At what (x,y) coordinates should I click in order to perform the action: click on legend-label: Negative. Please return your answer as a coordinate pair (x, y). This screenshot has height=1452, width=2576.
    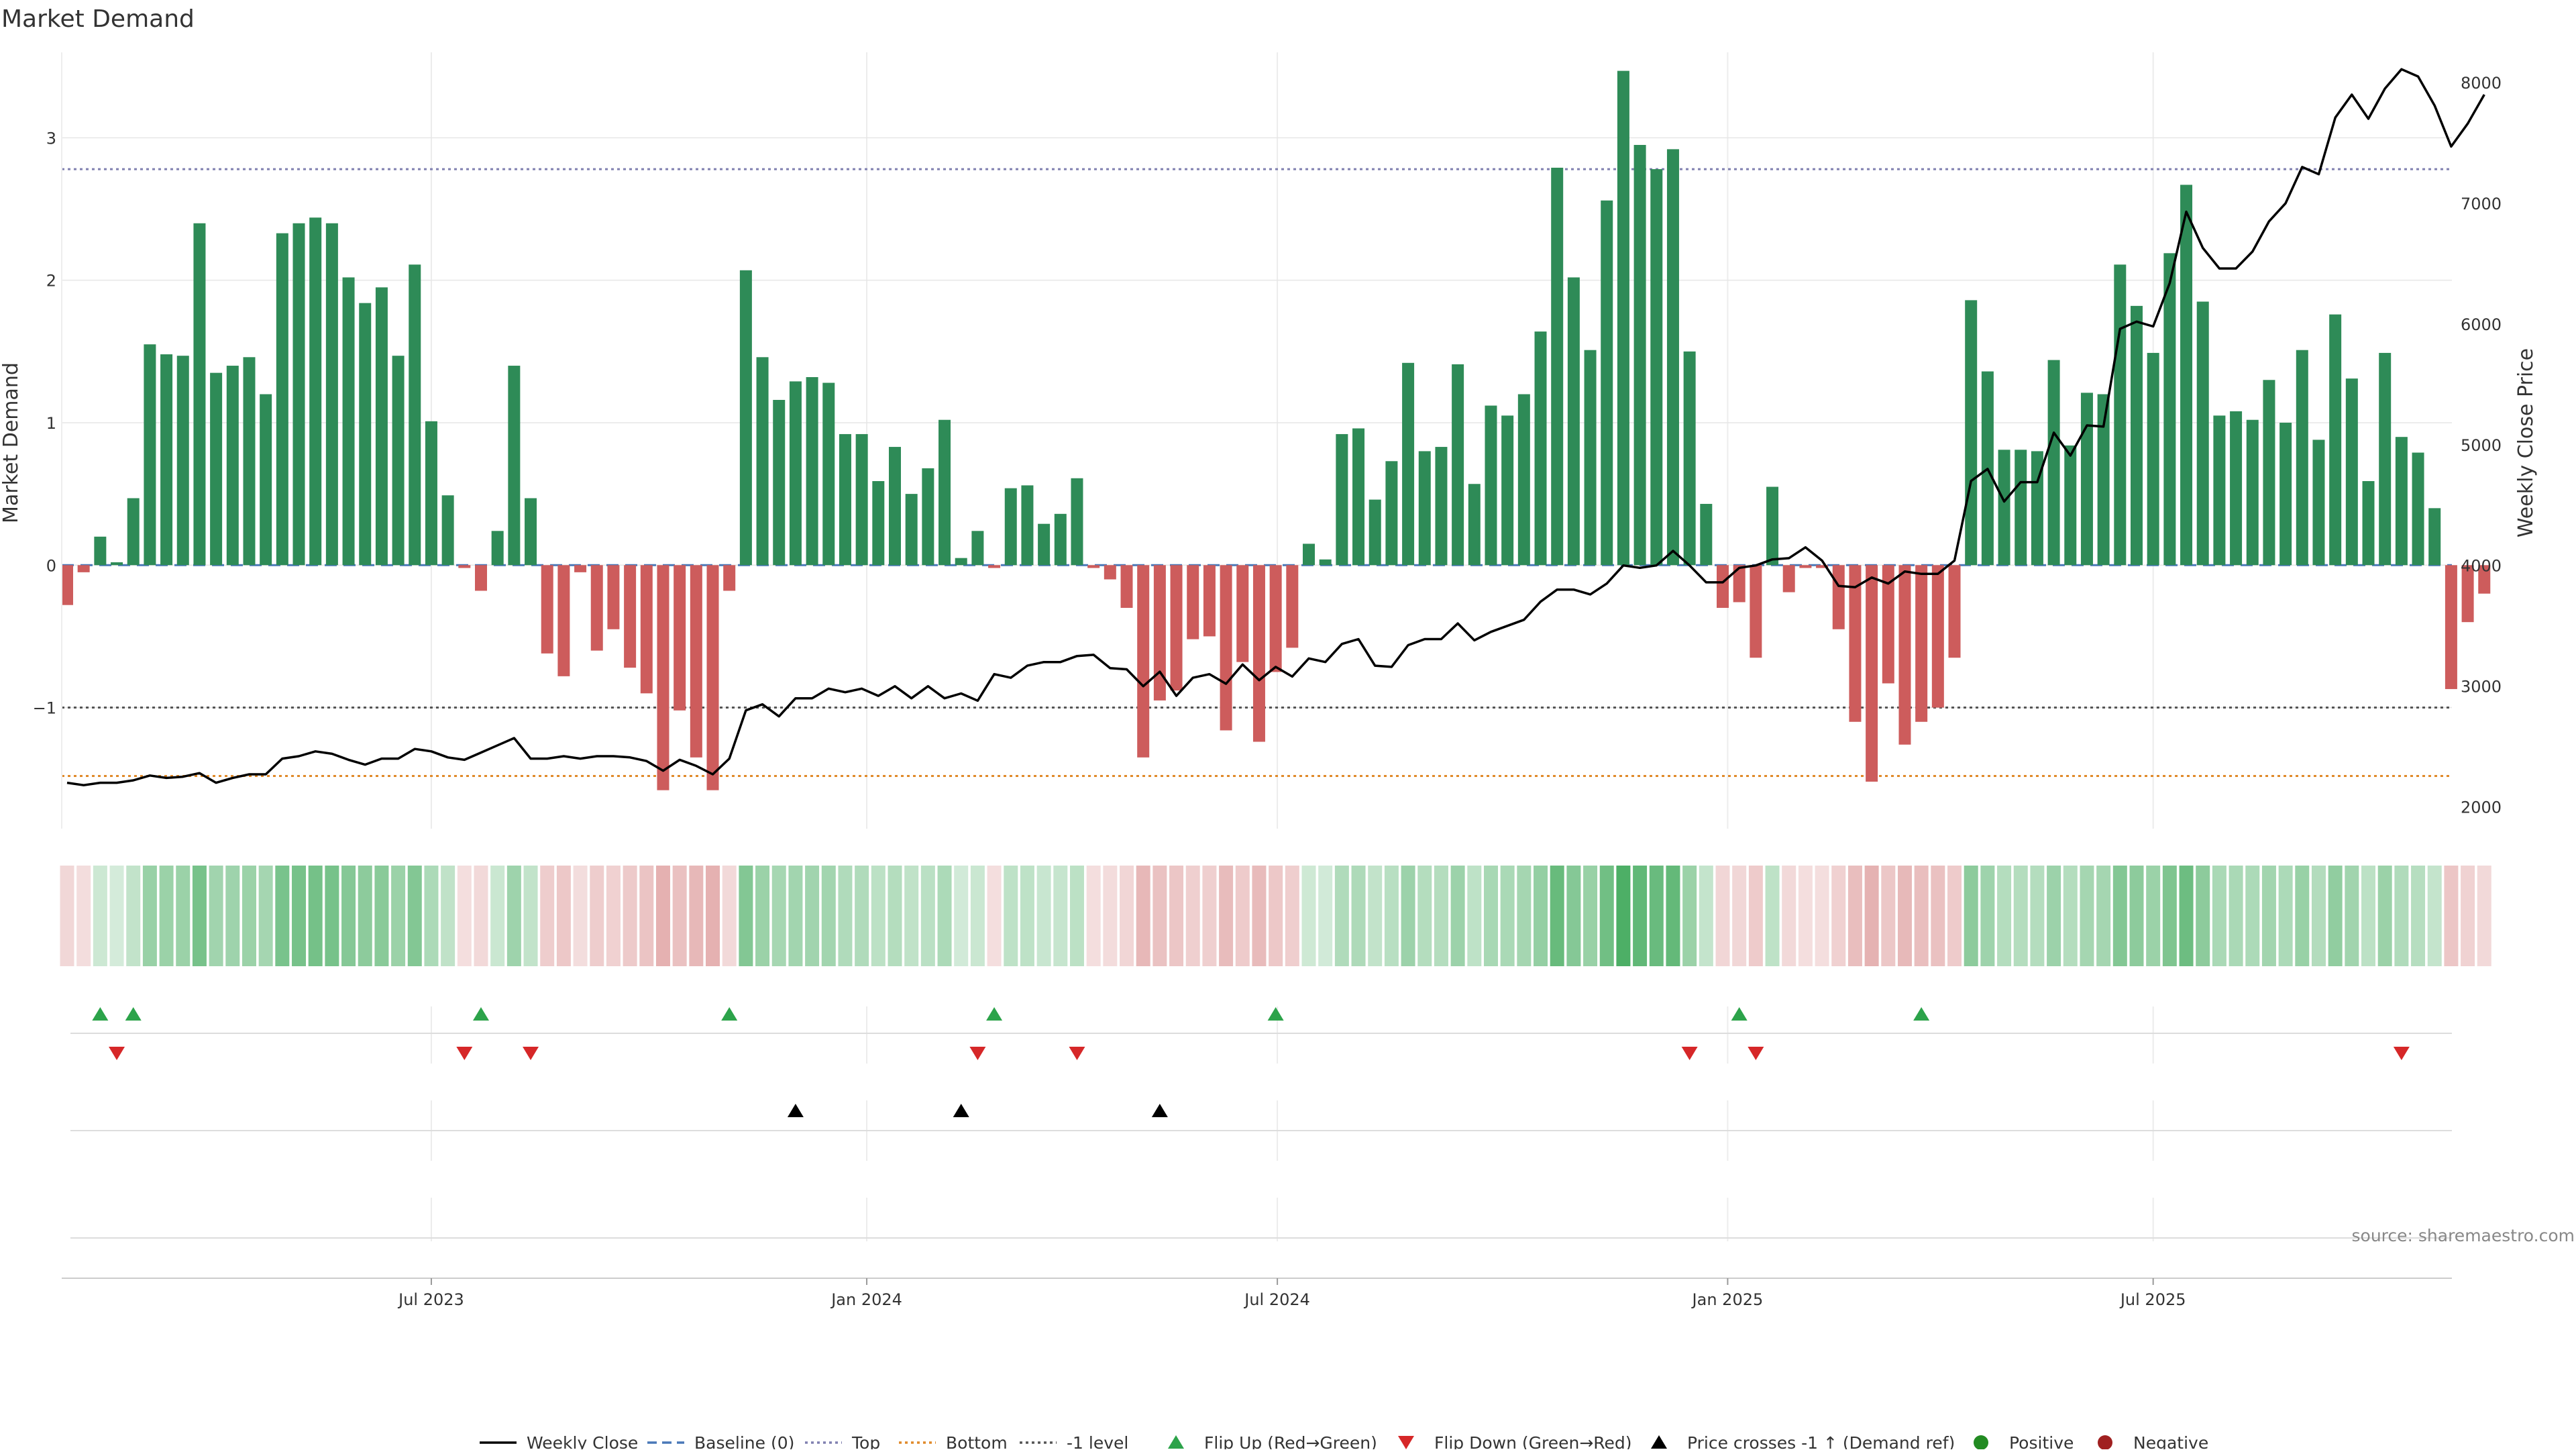
    Looking at the image, I should click on (2170, 1441).